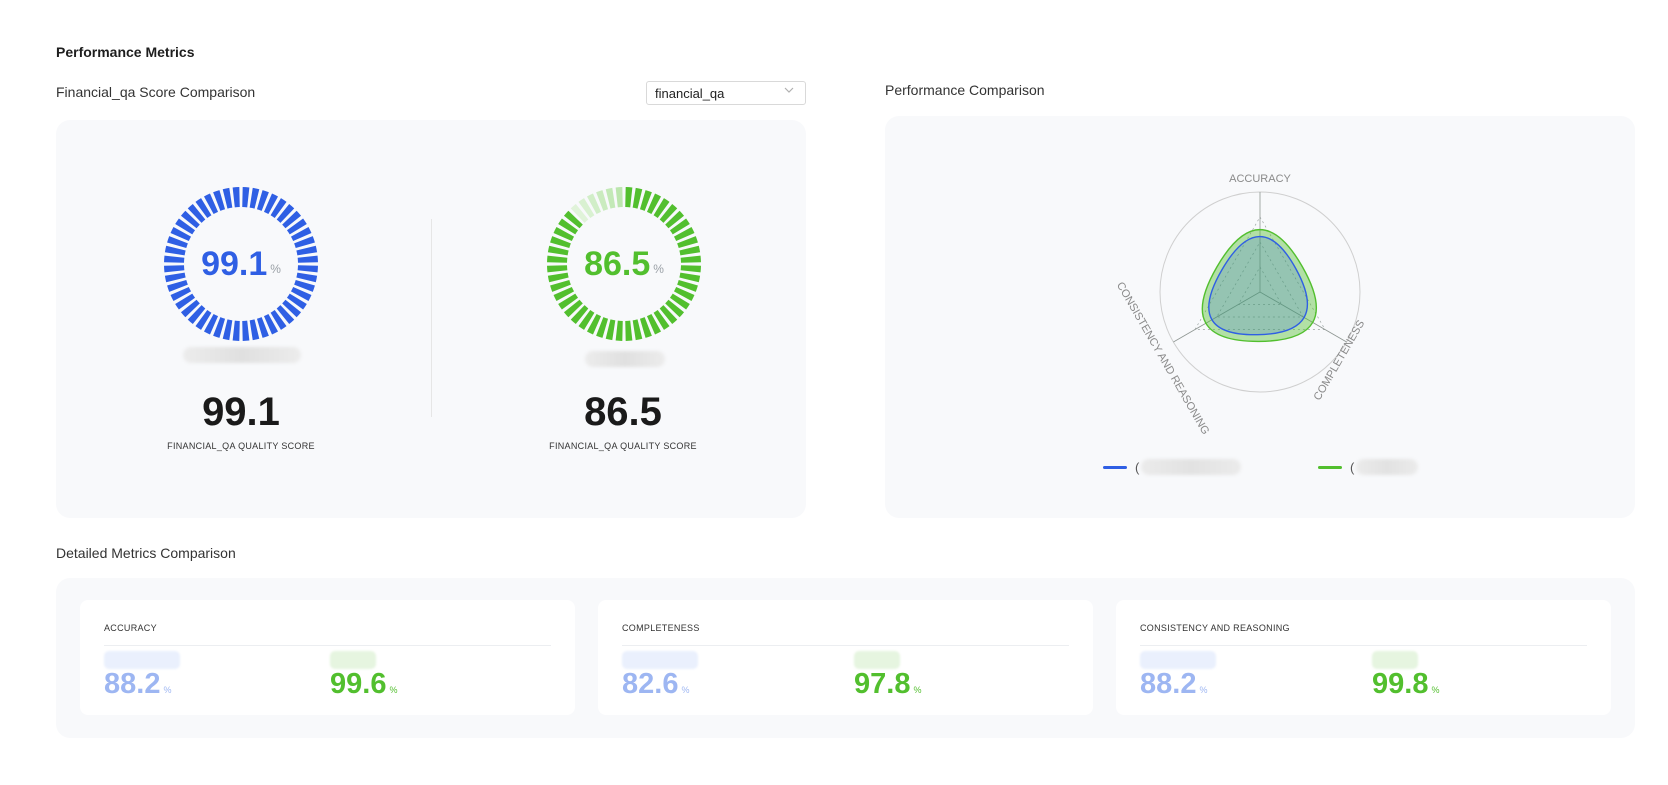 This screenshot has width=1668, height=785. I want to click on metric-value-model-b: 99.8%, so click(1405, 684).